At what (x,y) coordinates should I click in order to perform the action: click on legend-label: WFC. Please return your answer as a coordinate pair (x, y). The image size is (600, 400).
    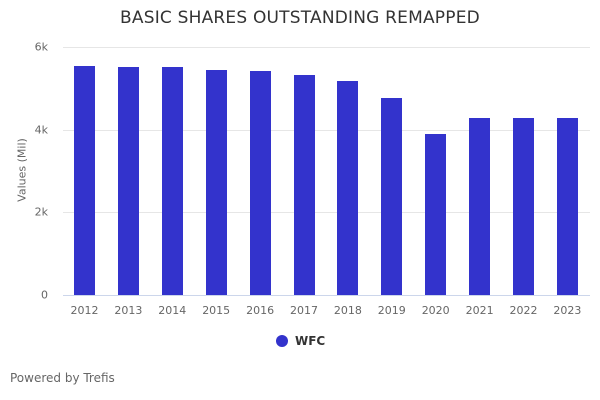
    Looking at the image, I should click on (310, 341).